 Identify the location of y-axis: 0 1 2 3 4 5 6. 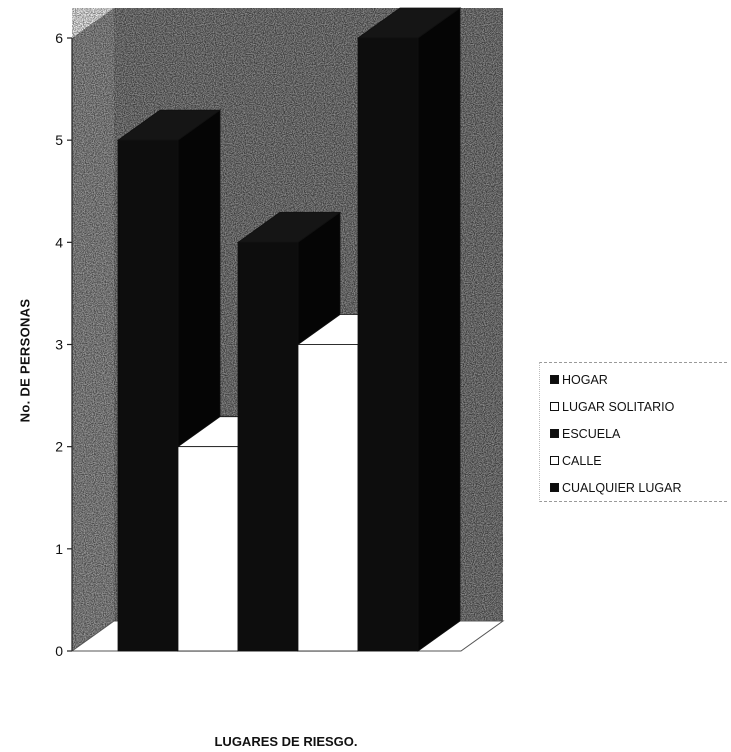
(64, 344).